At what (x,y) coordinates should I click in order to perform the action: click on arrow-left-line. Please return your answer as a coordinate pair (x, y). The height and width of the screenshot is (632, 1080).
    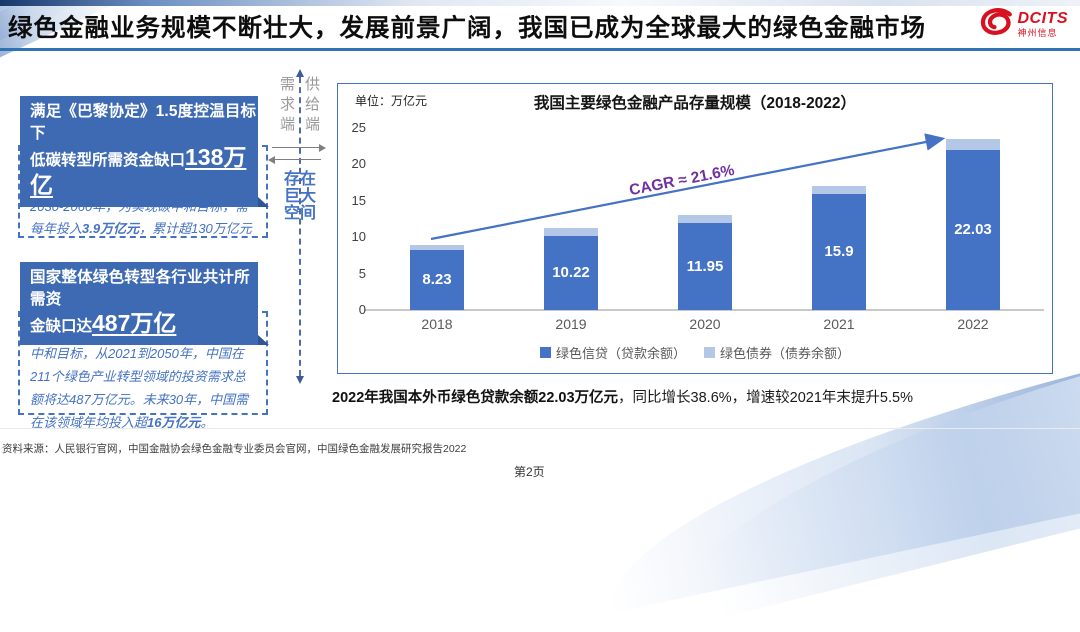
    Looking at the image, I should click on (296, 159).